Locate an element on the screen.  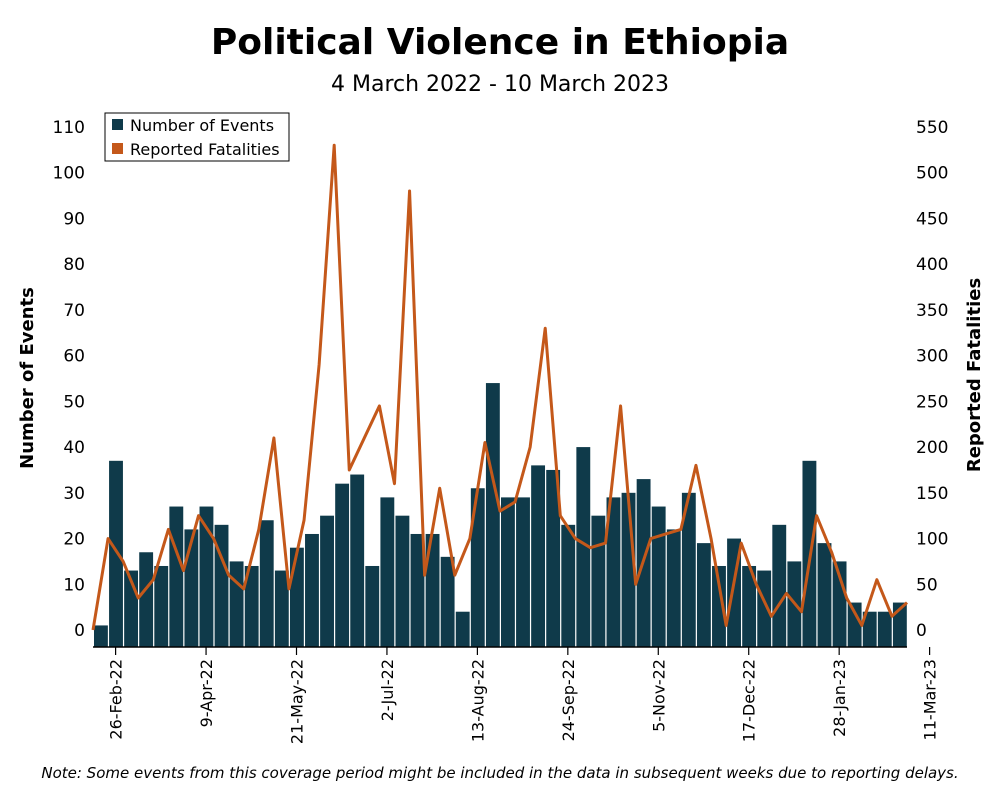
y2-tick-label: 250 is located at coordinates (932, 402).